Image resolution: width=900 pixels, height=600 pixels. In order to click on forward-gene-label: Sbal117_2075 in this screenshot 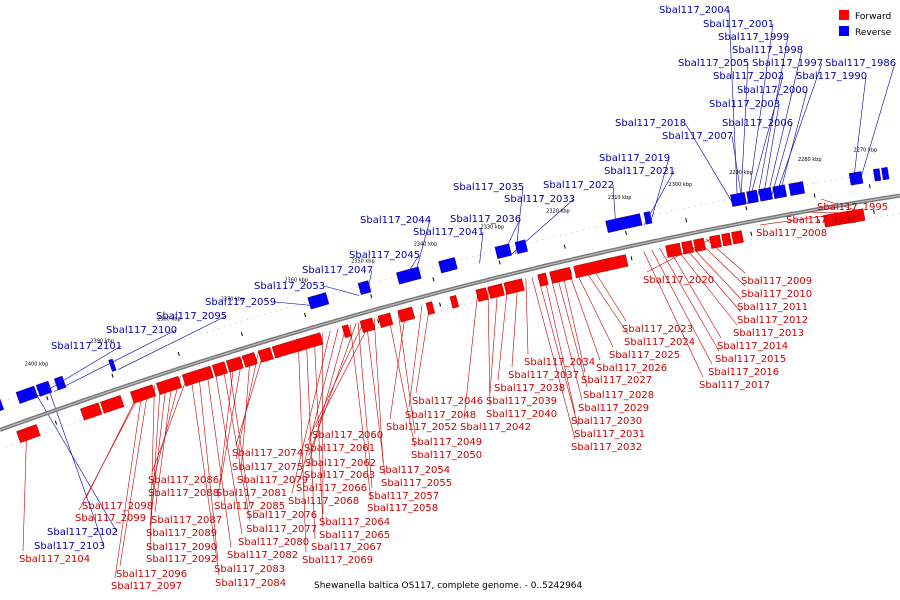, I will do `click(267, 467)`.